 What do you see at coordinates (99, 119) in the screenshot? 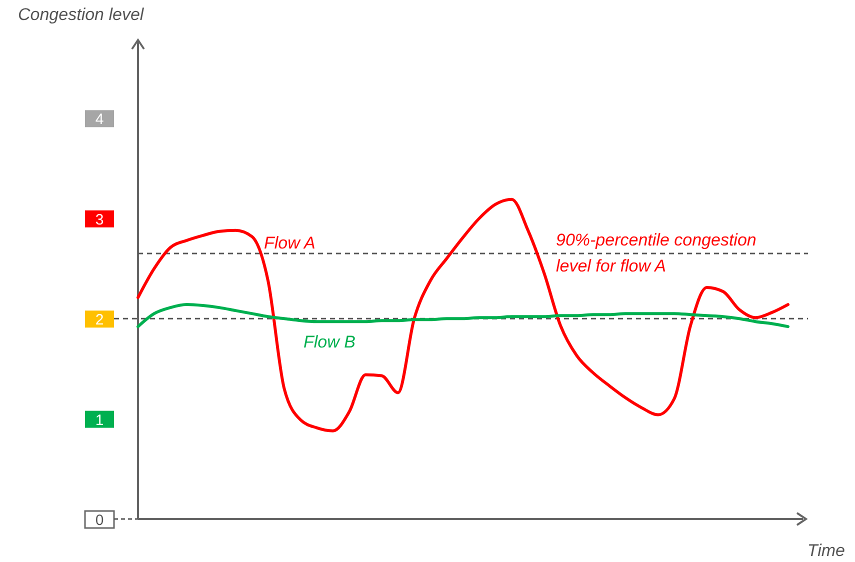
I see `y-tick-label: 4` at bounding box center [99, 119].